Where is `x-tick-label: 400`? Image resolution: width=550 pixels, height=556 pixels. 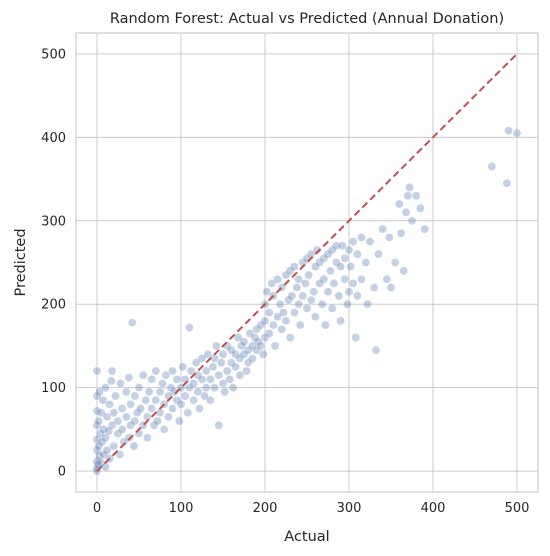 x-tick-label: 400 is located at coordinates (433, 508).